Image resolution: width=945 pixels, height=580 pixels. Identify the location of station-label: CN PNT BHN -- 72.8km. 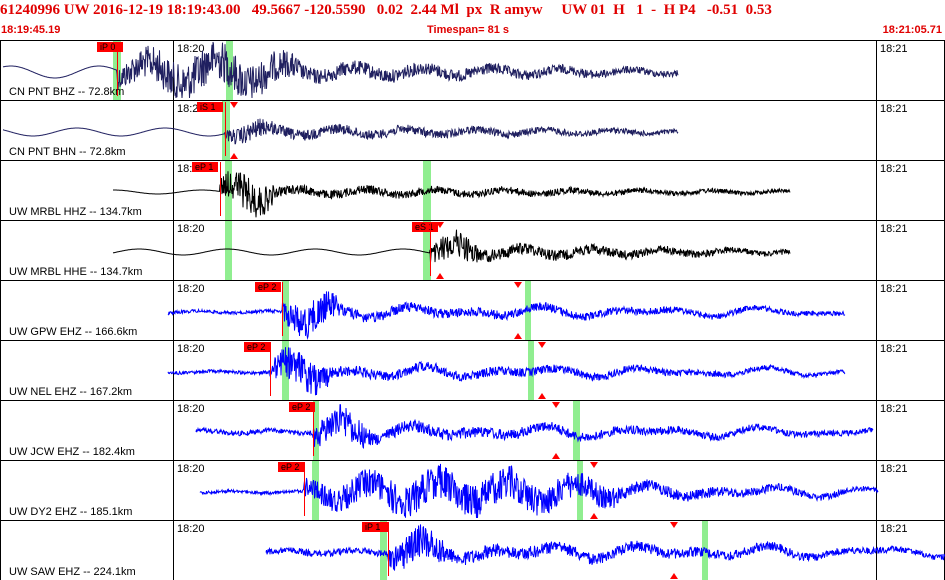
(67, 152).